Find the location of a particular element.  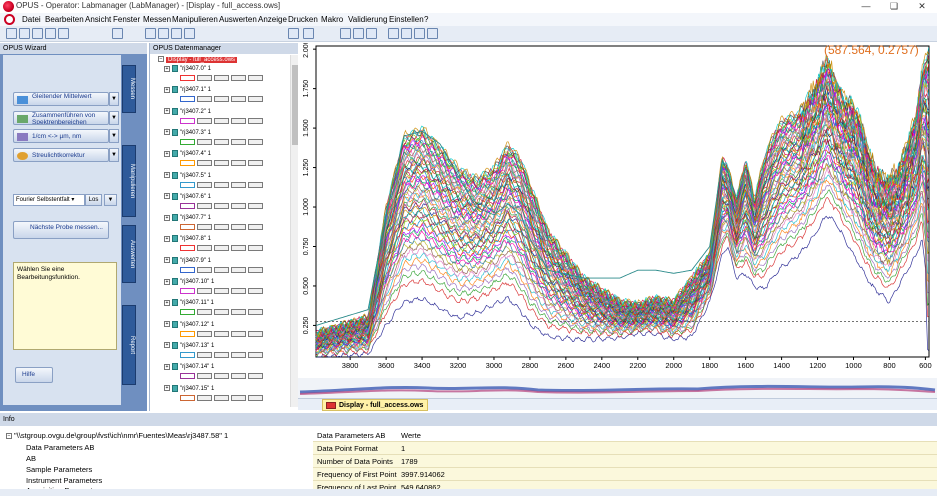

overview-strip is located at coordinates (617, 388).